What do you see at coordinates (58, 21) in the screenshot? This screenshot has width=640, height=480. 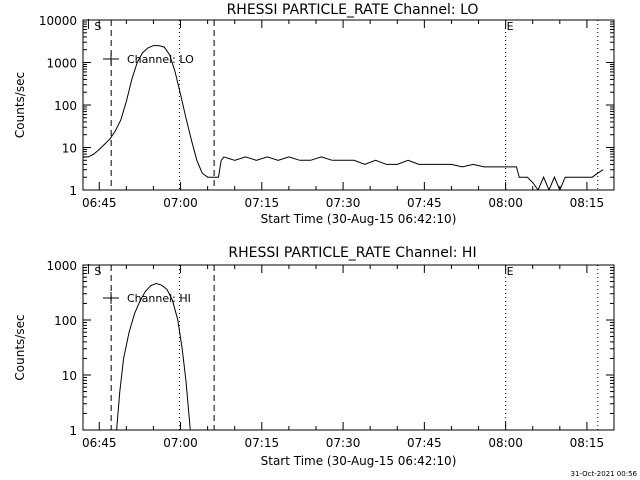 I see `y-tick-label: 10000` at bounding box center [58, 21].